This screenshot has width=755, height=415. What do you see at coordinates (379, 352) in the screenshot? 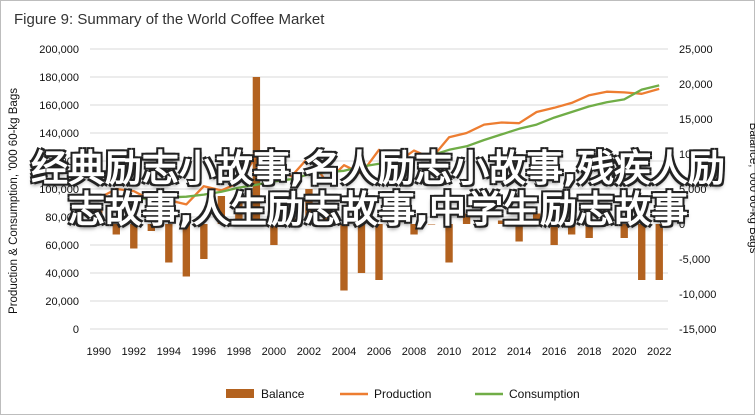
I see `x-tick-label: 2006` at bounding box center [379, 352].